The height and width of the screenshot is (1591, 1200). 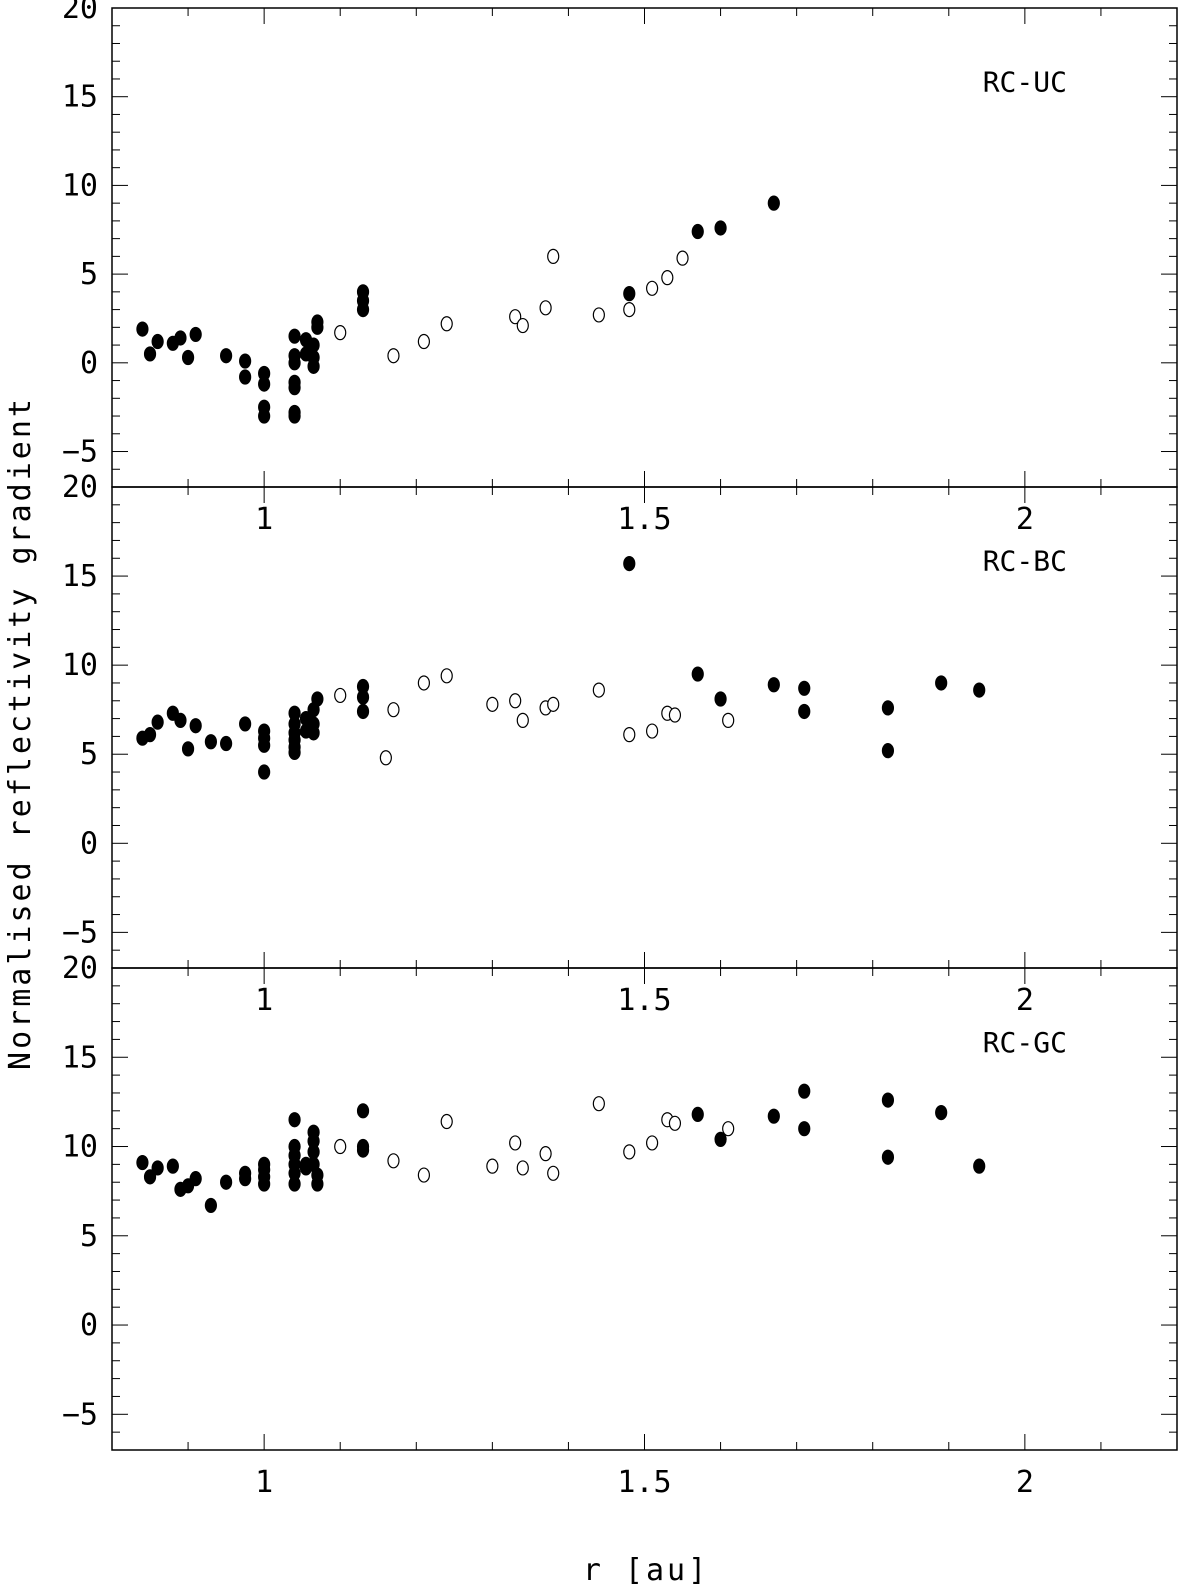 What do you see at coordinates (80, 932) in the screenshot?
I see `y-tick-label: −5` at bounding box center [80, 932].